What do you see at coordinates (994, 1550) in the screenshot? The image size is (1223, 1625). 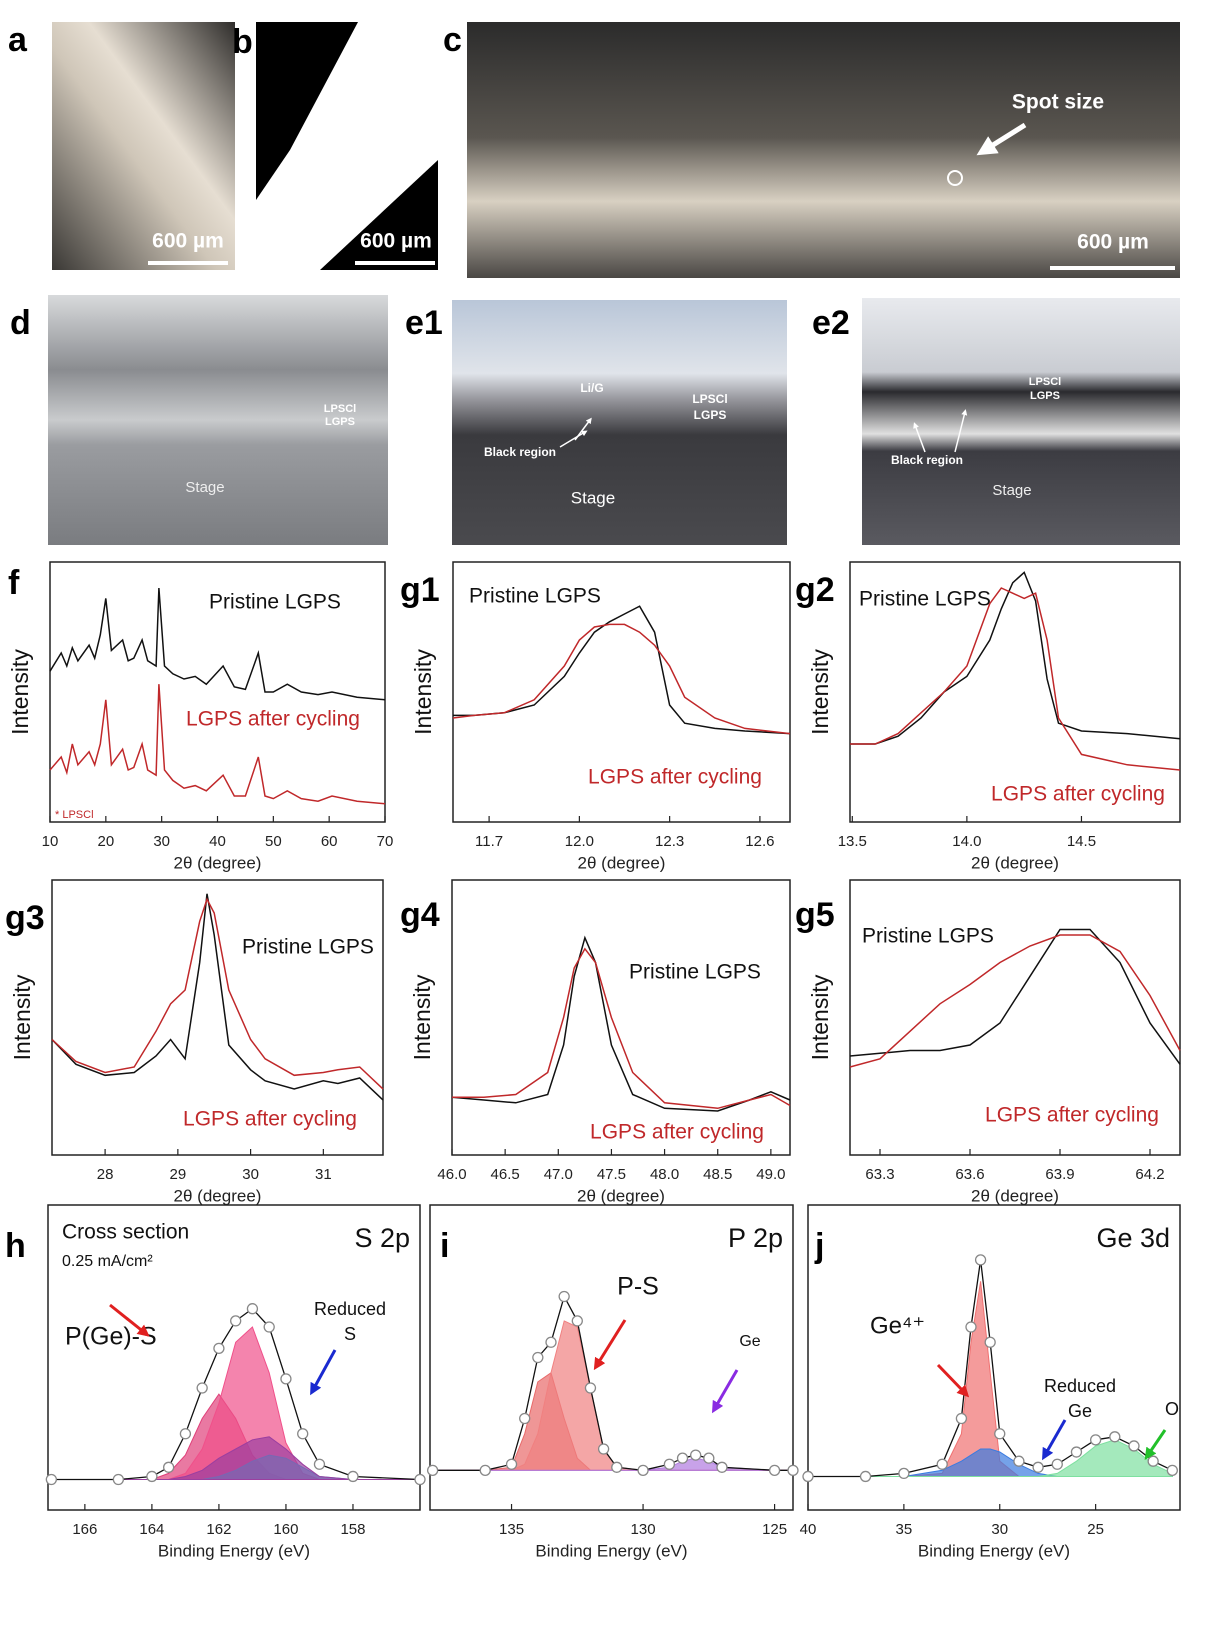 I see `x-axis-label: Binding Energy (eV)` at bounding box center [994, 1550].